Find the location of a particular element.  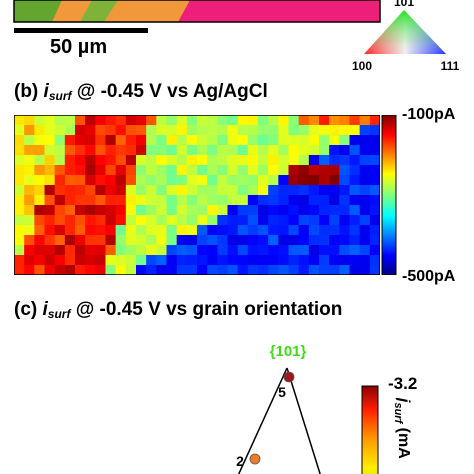

point-2-label: 2 is located at coordinates (240, 461).